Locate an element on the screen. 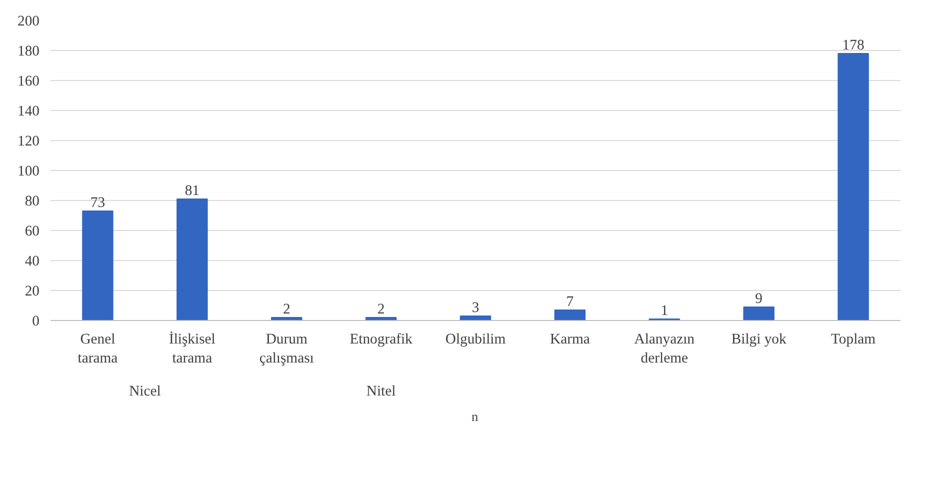 This screenshot has height=498, width=947. y-tick-label: 140 is located at coordinates (29, 112).